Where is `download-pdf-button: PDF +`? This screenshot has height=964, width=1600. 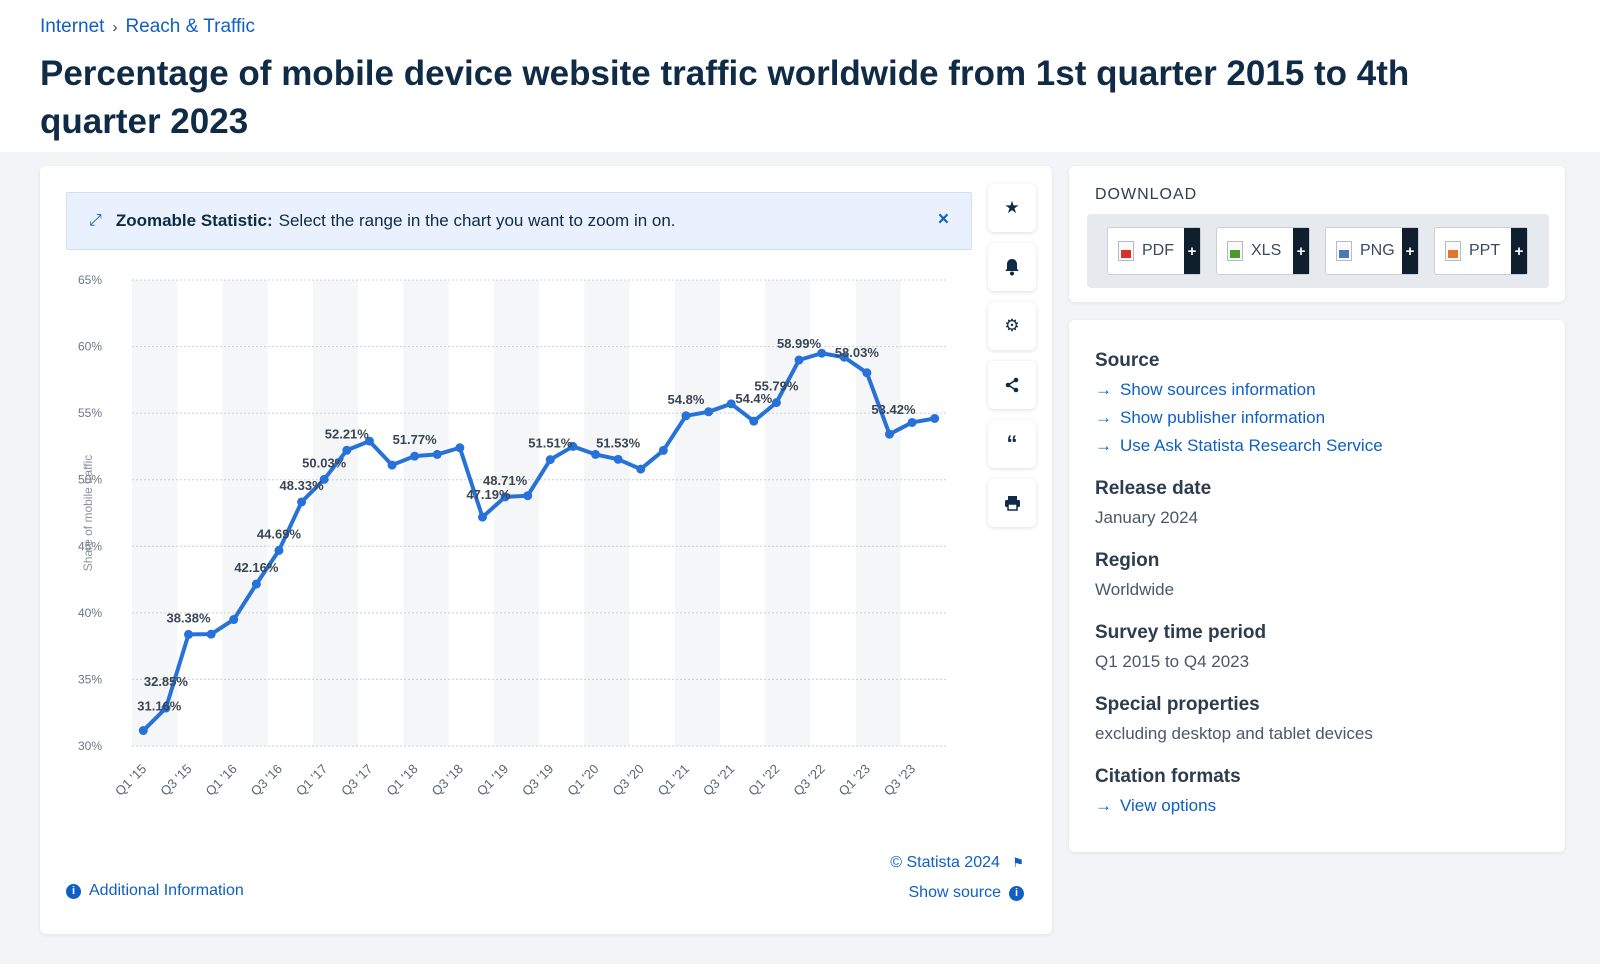 download-pdf-button: PDF + is located at coordinates (1154, 251).